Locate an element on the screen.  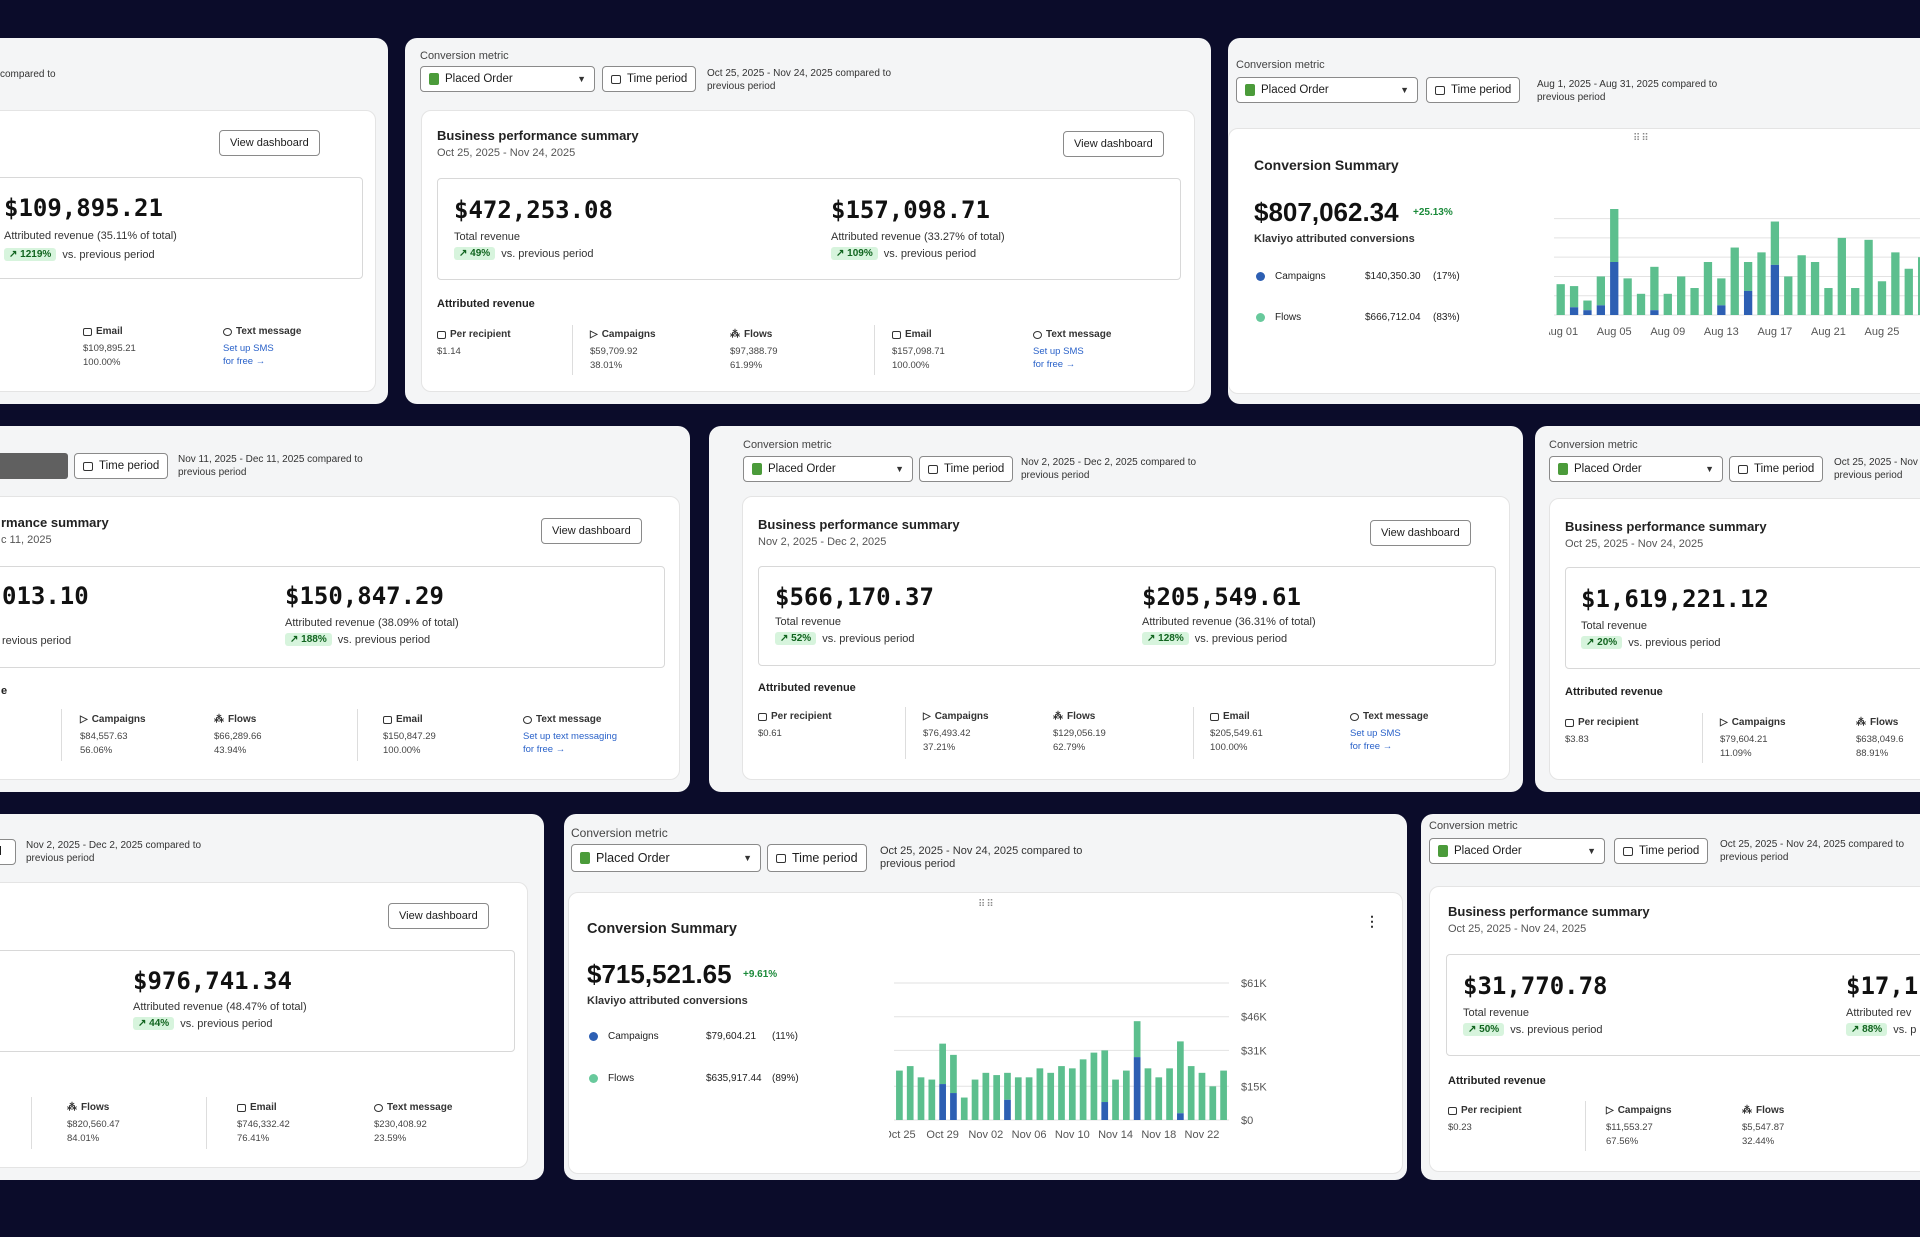
more-menu-icon: ⋮ is located at coordinates (1372, 921).